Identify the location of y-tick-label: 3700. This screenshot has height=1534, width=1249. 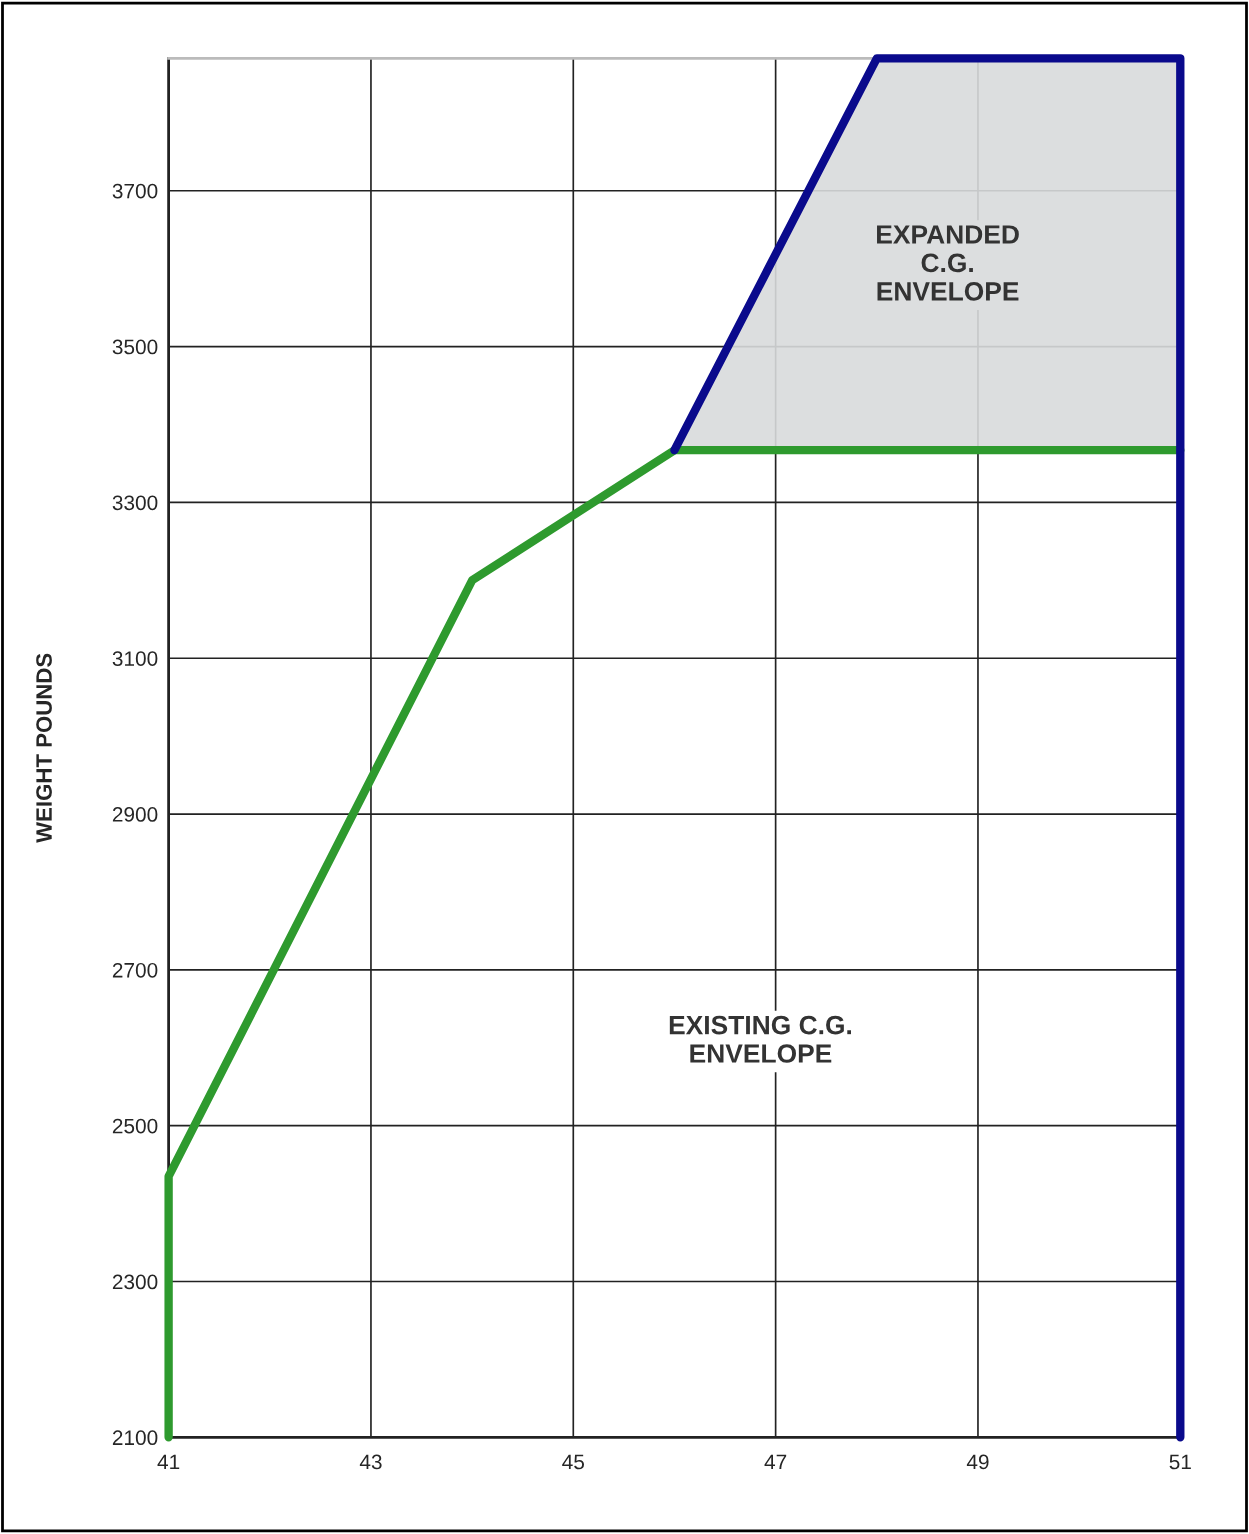
(135, 191).